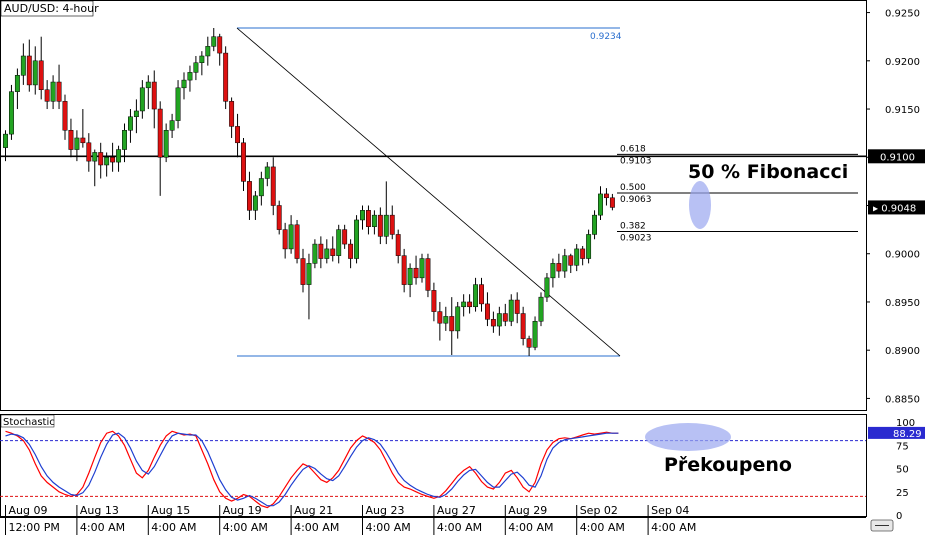 Image resolution: width=925 pixels, height=539 pixels. What do you see at coordinates (51, 8) in the screenshot?
I see `chart-title: AUD/USD: 4-hour` at bounding box center [51, 8].